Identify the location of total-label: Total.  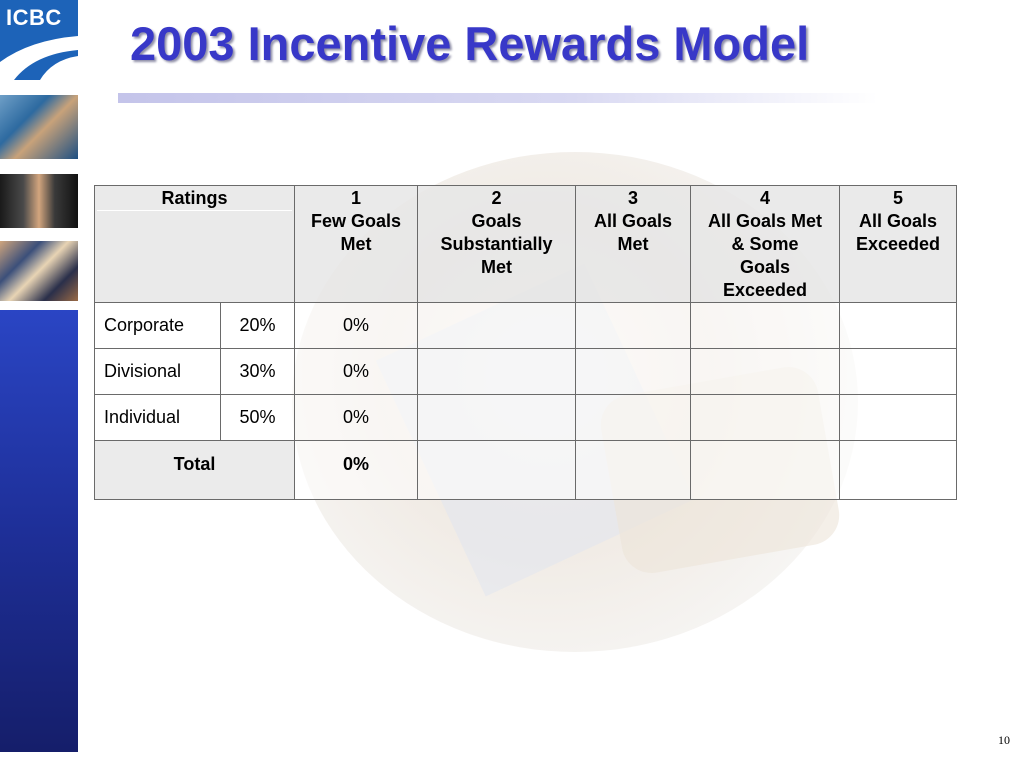
(194, 470).